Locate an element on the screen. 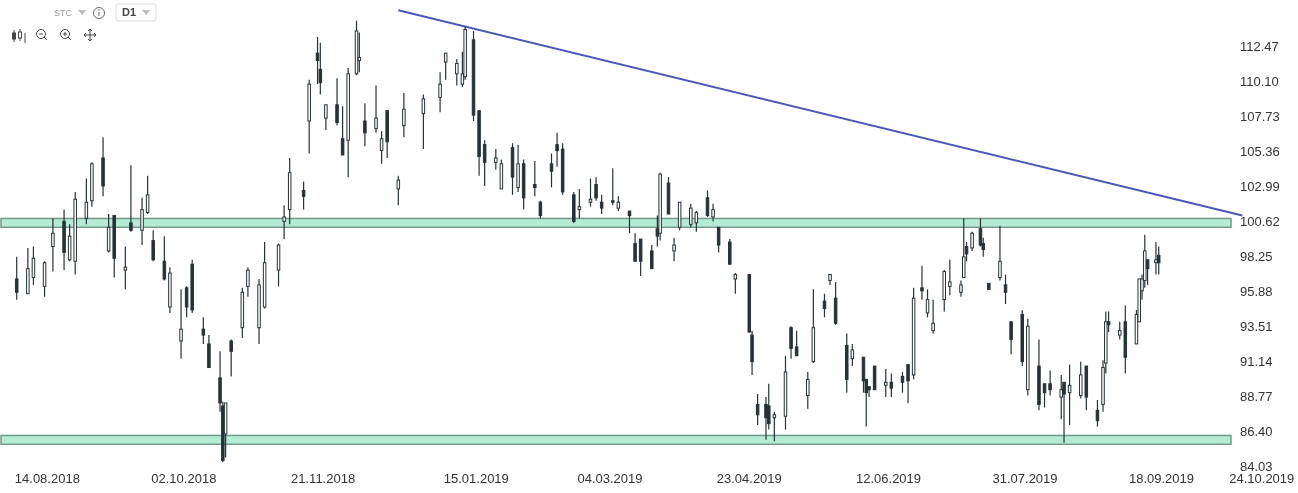 The width and height of the screenshot is (1298, 493). y-tick-label: 84.03 is located at coordinates (1256, 466).